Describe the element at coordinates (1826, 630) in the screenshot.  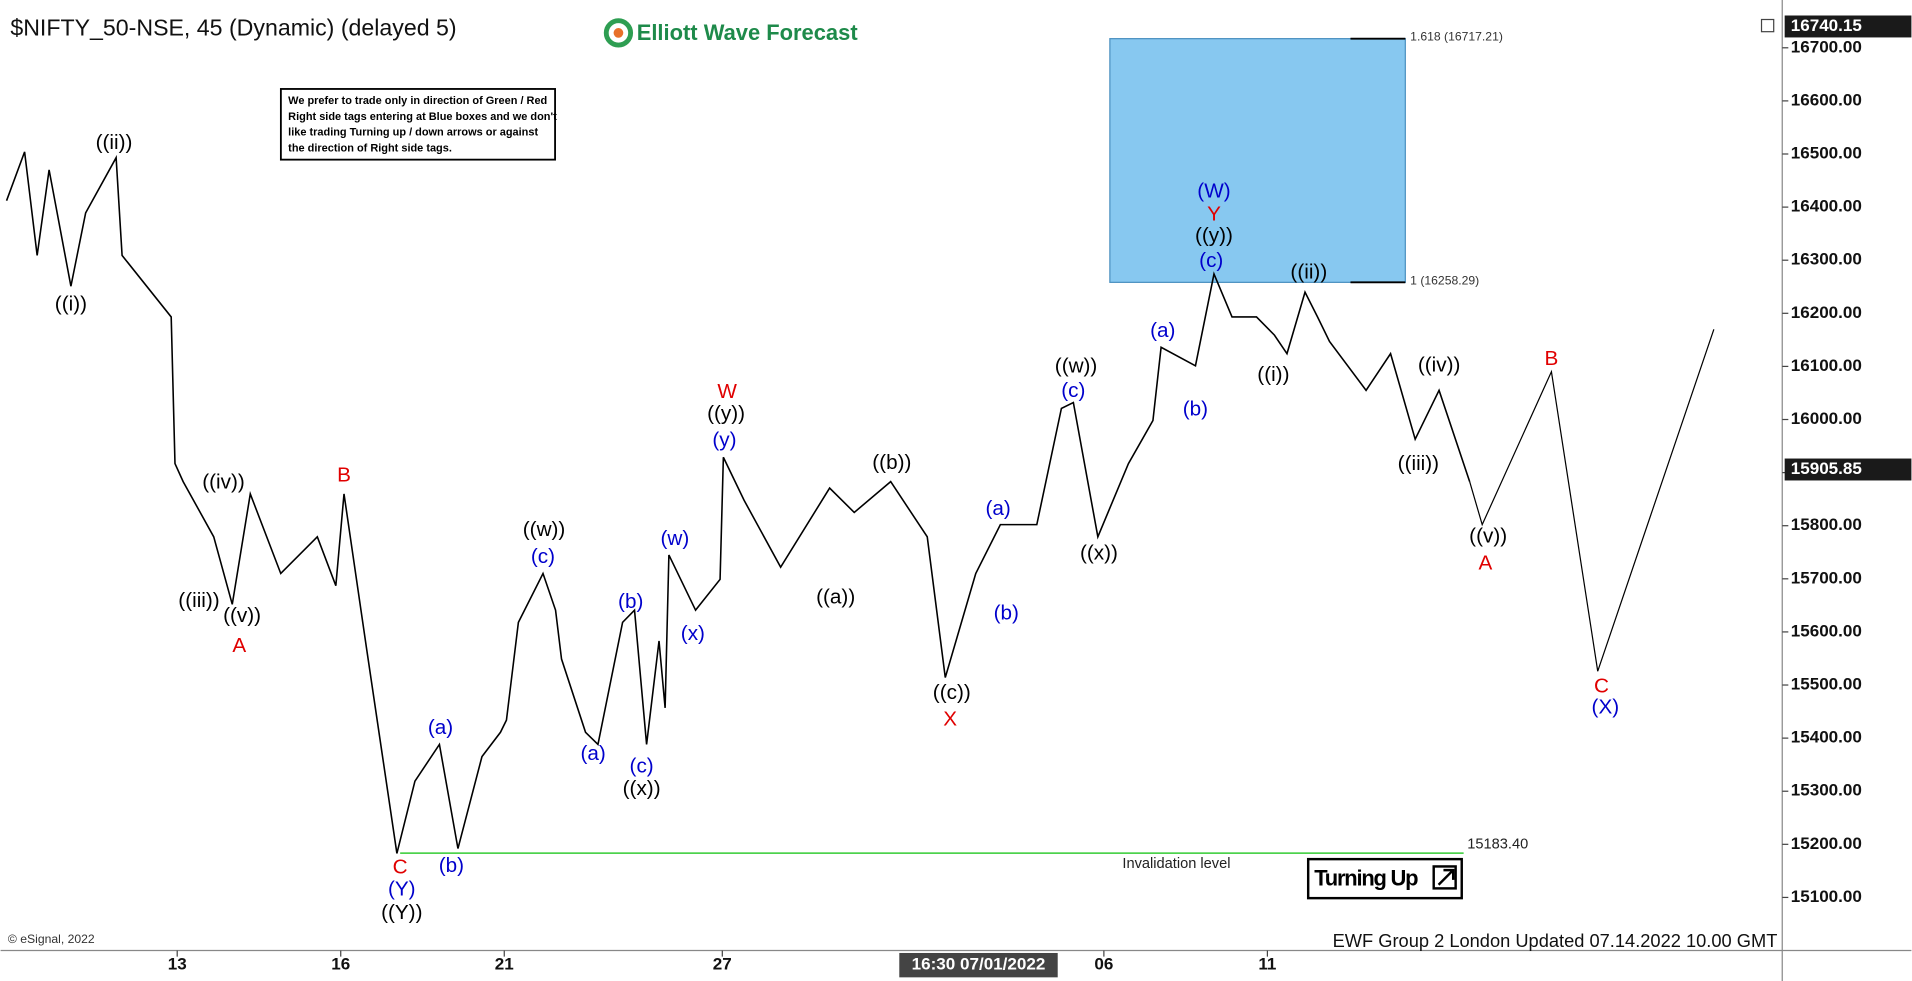
I see `y-tick-label: 15600.00` at that location.